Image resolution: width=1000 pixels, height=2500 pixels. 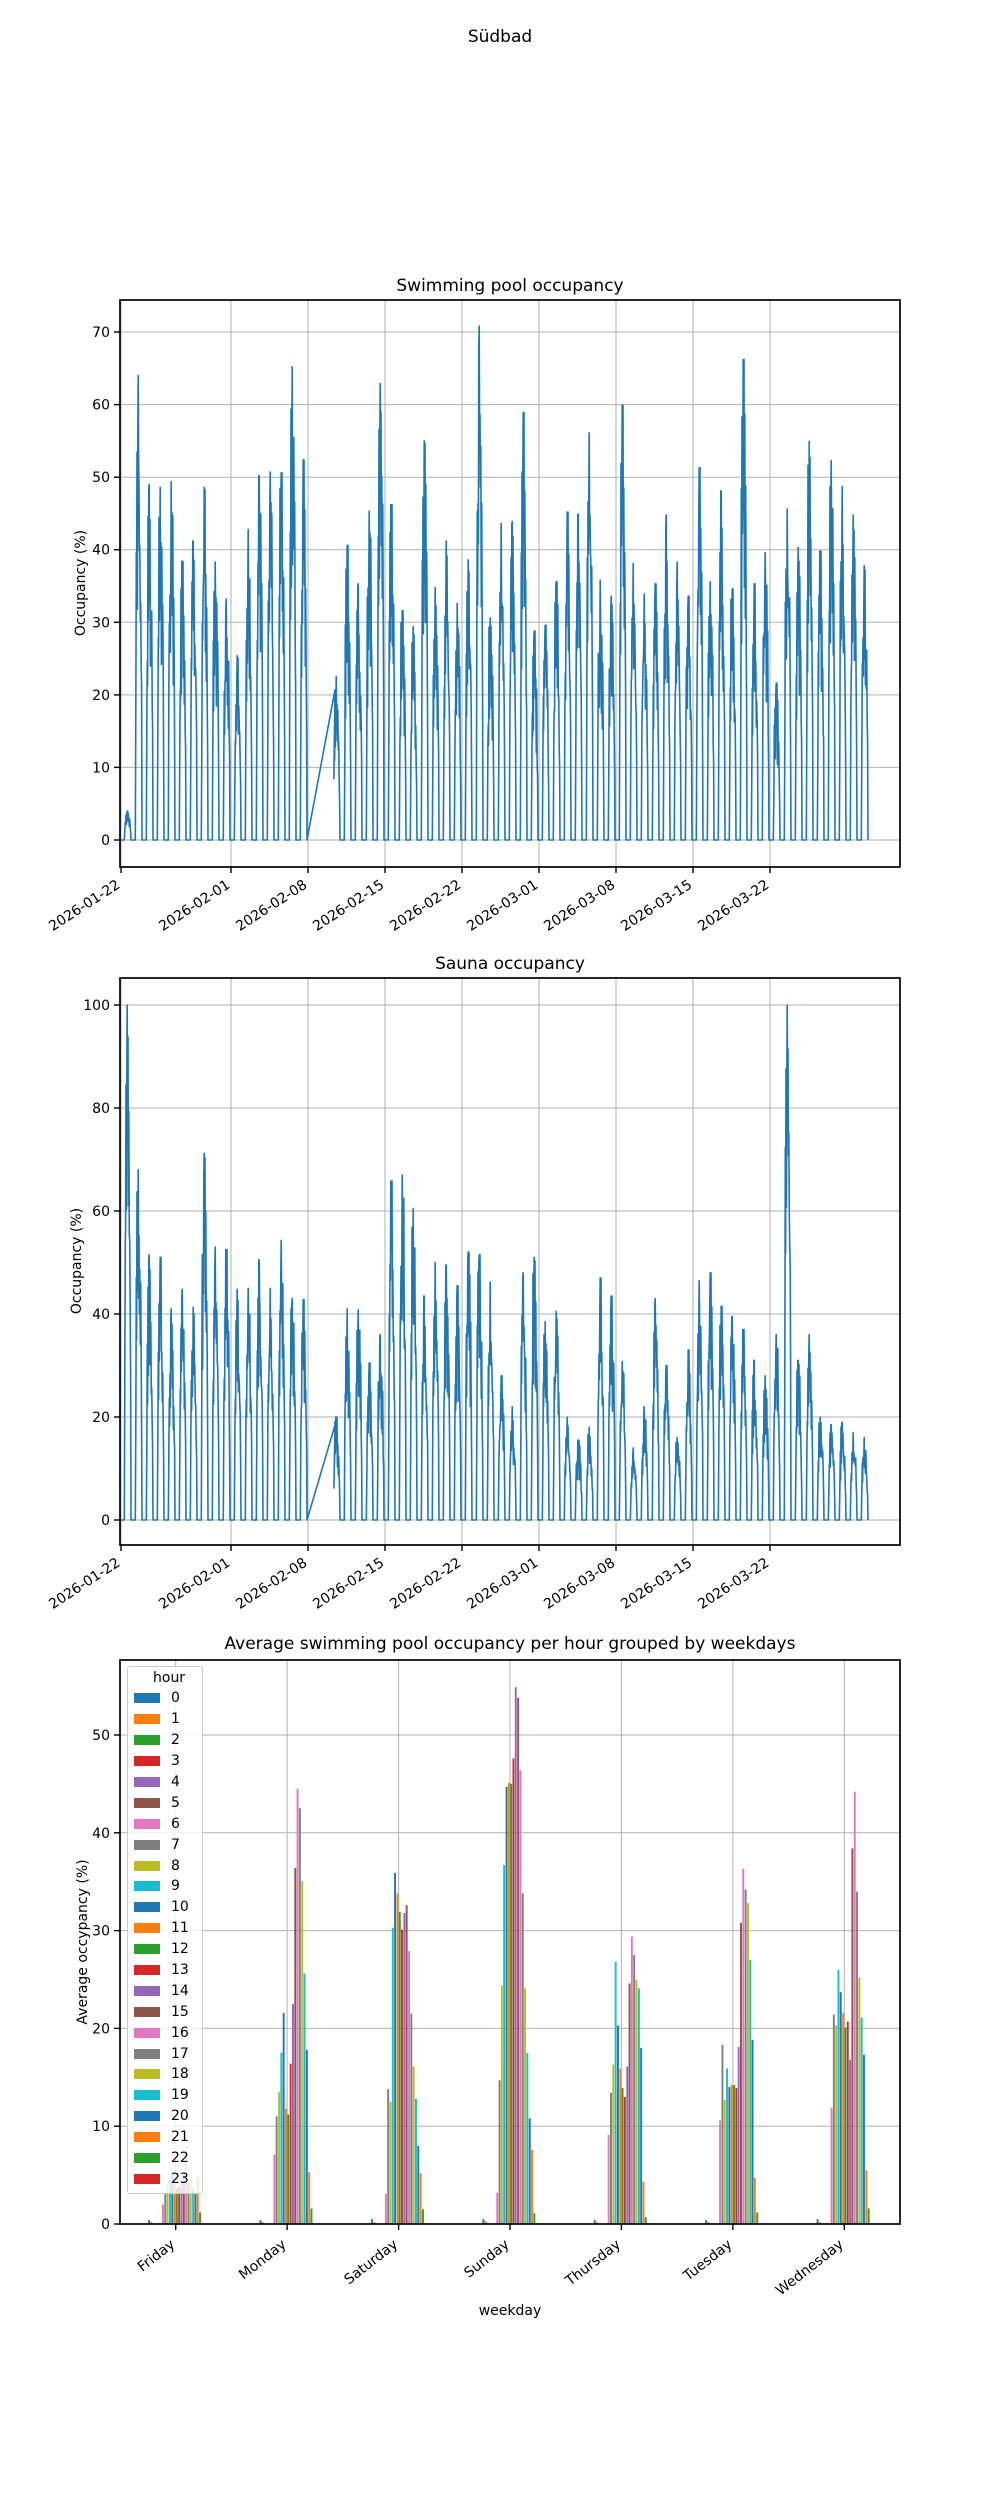 I want to click on svg-text: 2026-02-15, so click(x=348, y=906).